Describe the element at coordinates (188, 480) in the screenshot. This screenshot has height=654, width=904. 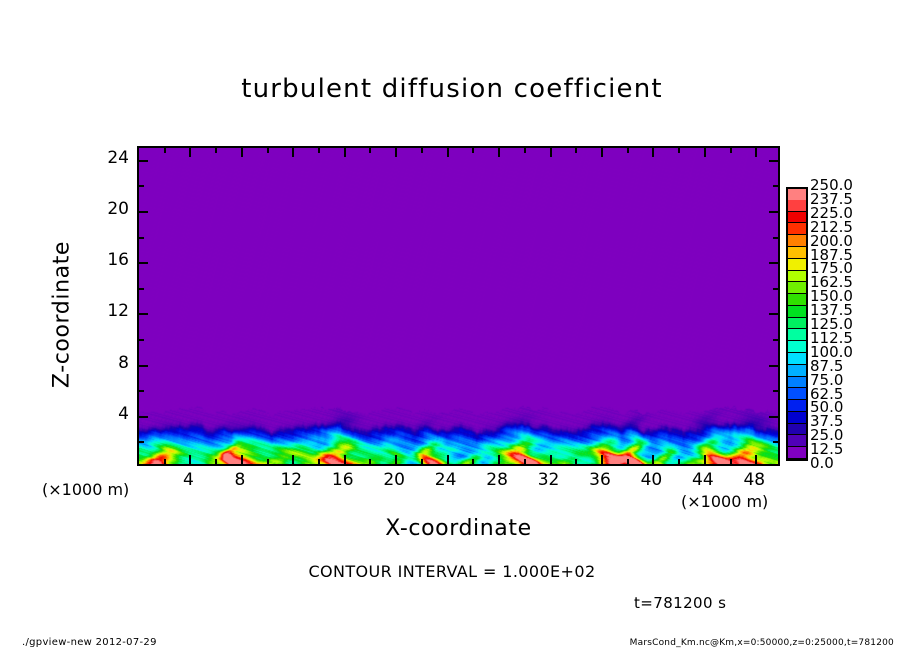
I see `x-tick-label: 4` at that location.